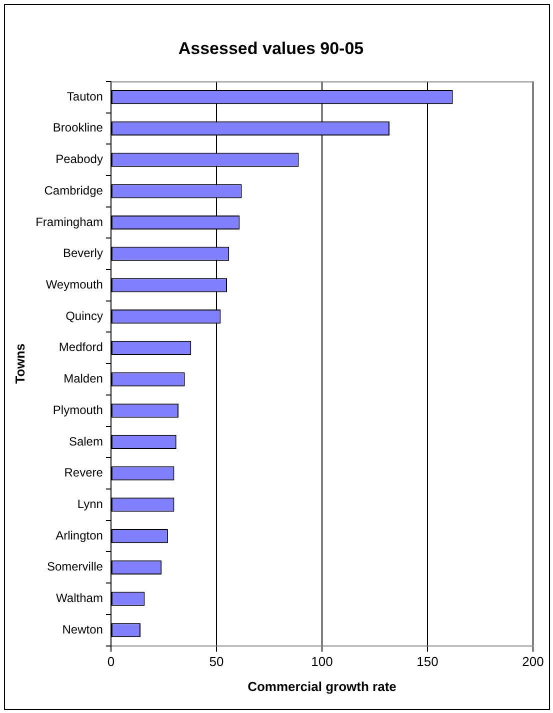 The height and width of the screenshot is (713, 553). Describe the element at coordinates (78, 127) in the screenshot. I see `y-tick-label: Brookline` at that location.